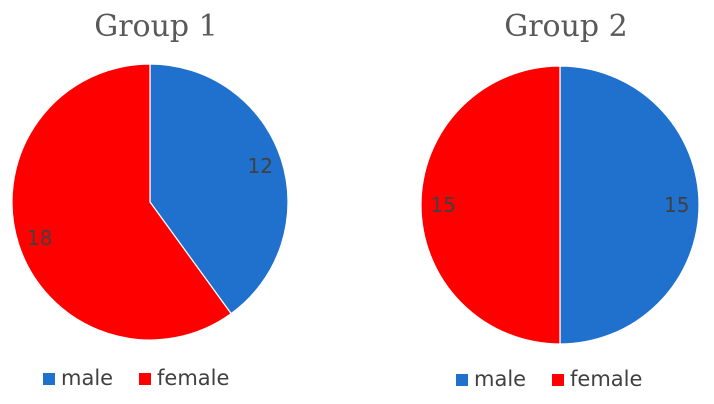  What do you see at coordinates (443, 205) in the screenshot?
I see `data-label-female: 15` at bounding box center [443, 205].